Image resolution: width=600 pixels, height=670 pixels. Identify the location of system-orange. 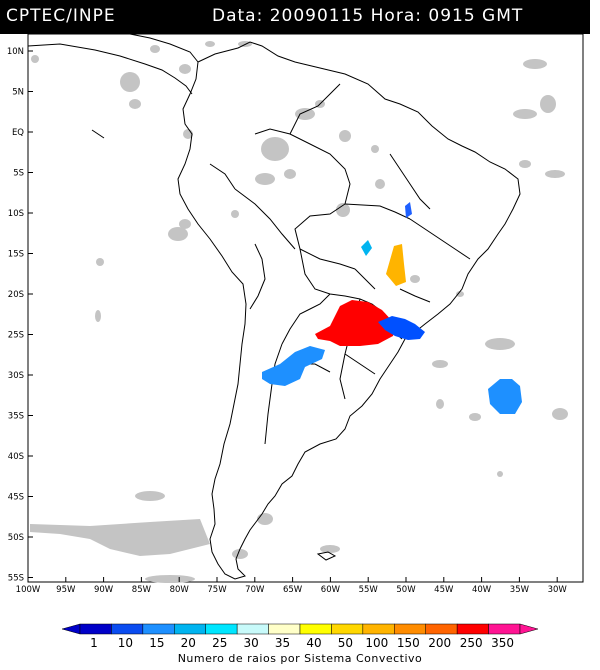
(396, 265).